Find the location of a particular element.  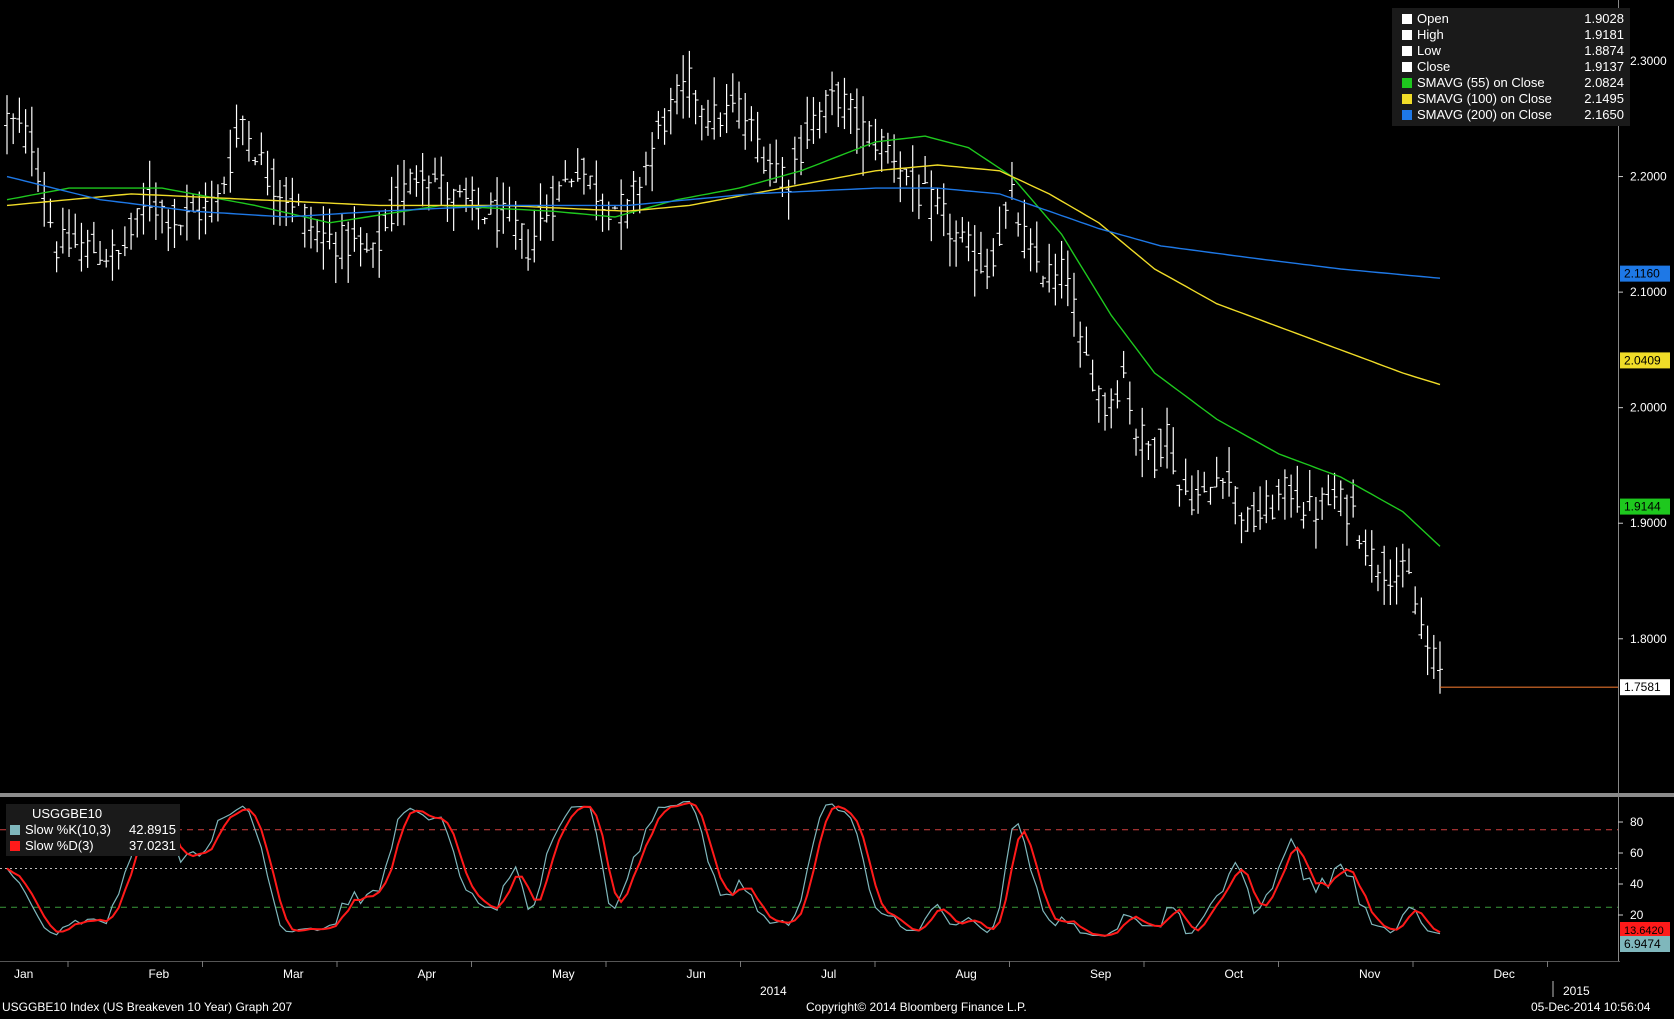

legend-swatch-sma55 is located at coordinates (1407, 83).